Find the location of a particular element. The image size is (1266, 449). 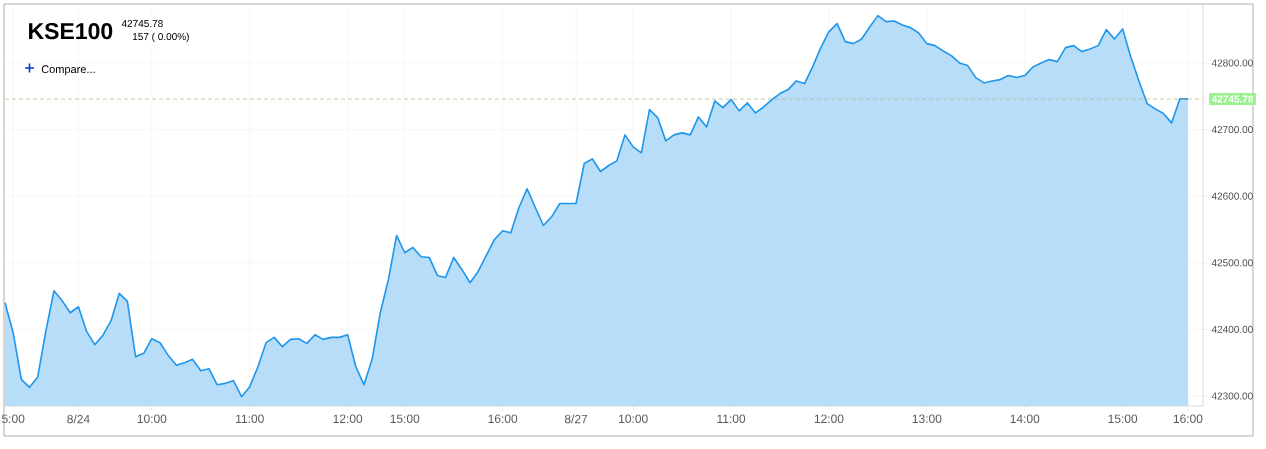

ref-line-label: 42745.78 is located at coordinates (1232, 99).